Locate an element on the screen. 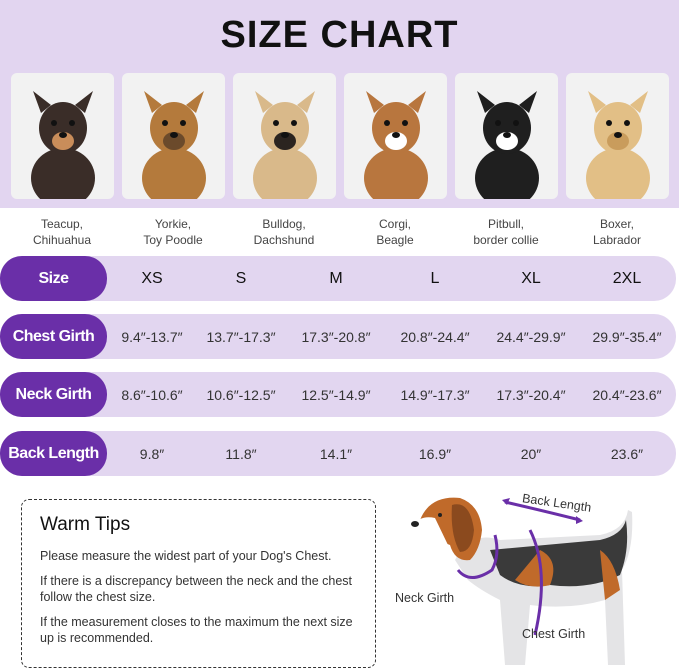  table-cell: 9.8″ is located at coordinates (152, 453).